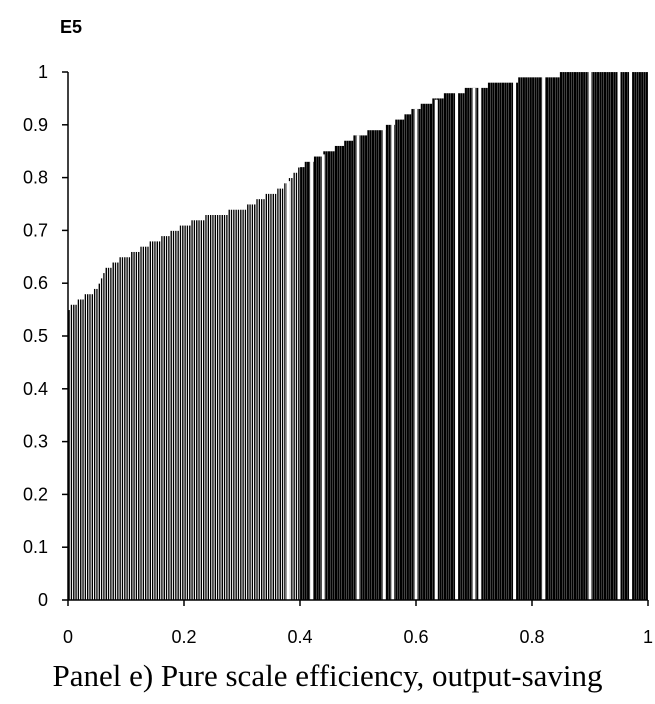 The width and height of the screenshot is (655, 704). What do you see at coordinates (35, 230) in the screenshot?
I see `y-tick-label: 0.7` at bounding box center [35, 230].